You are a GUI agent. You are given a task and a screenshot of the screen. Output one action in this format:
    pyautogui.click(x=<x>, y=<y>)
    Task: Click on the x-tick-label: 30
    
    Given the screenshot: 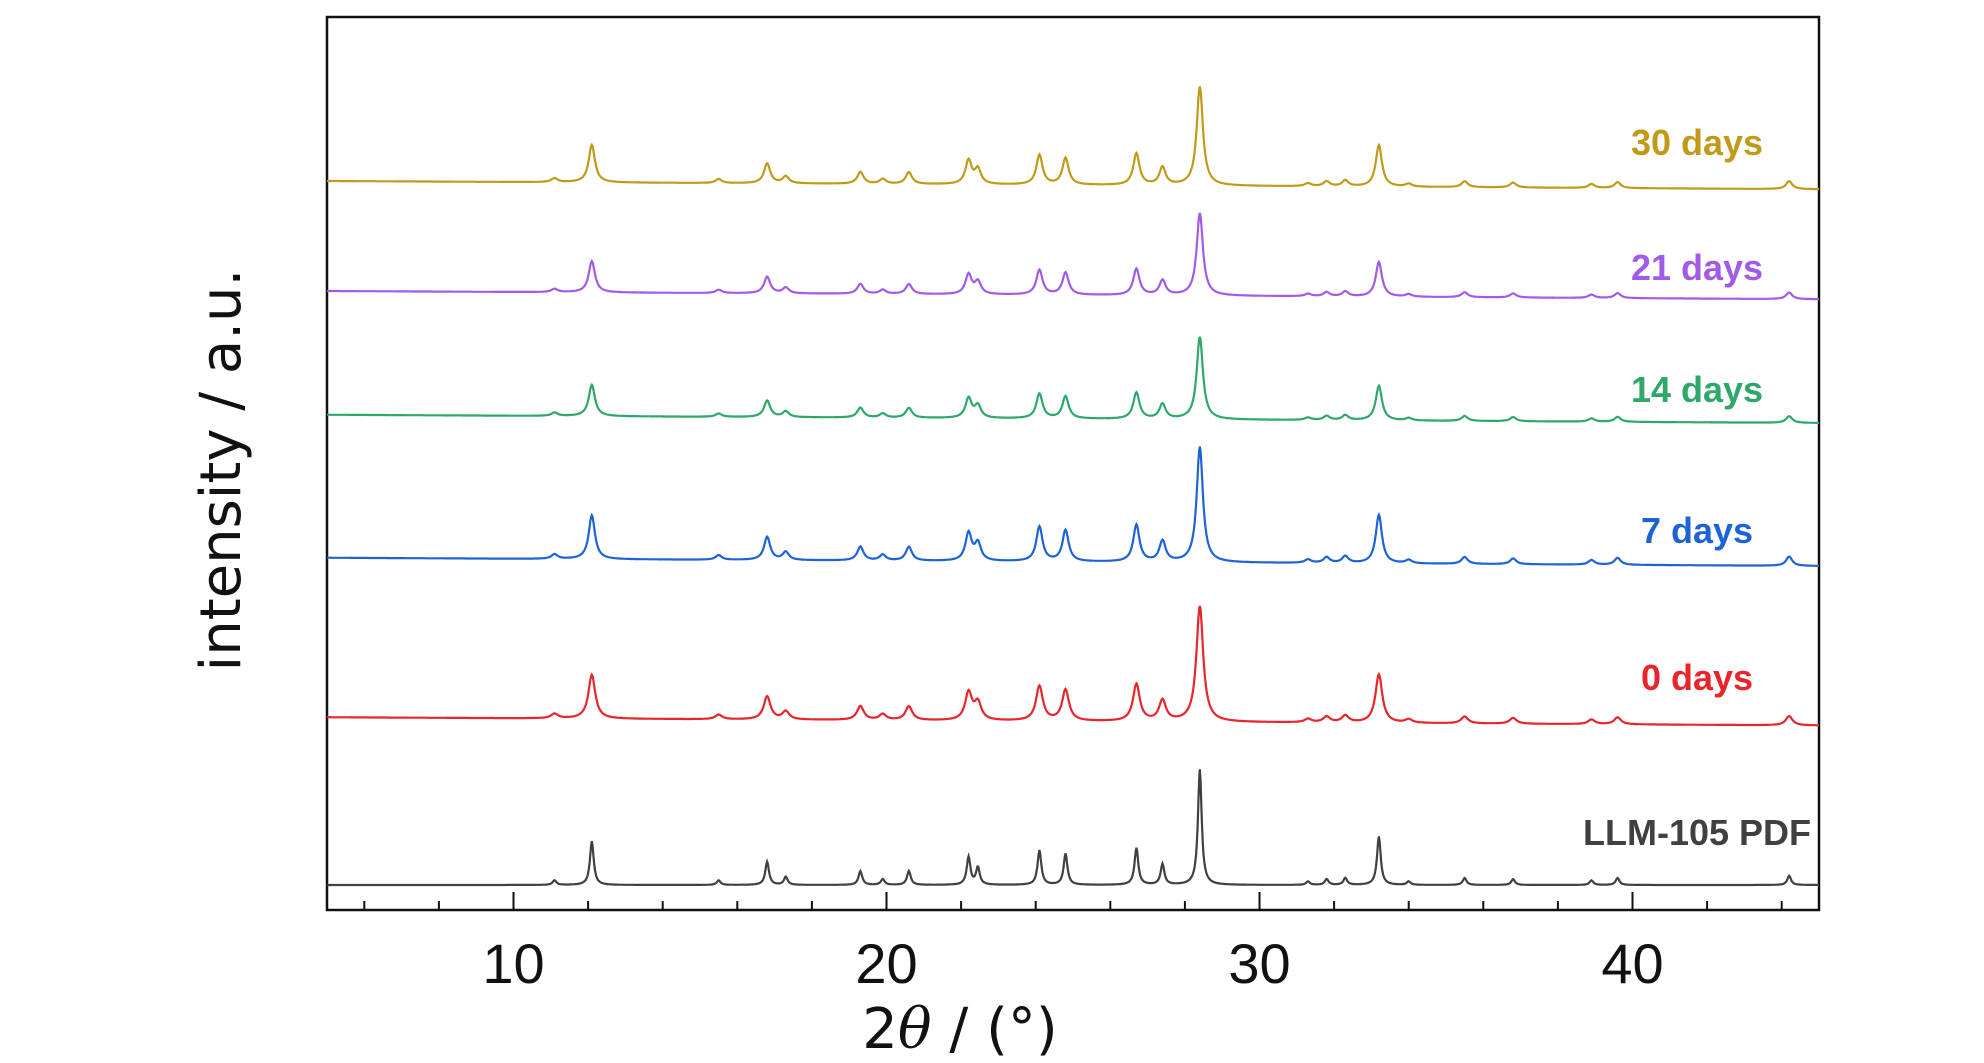 What is the action you would take?
    pyautogui.click(x=1259, y=963)
    